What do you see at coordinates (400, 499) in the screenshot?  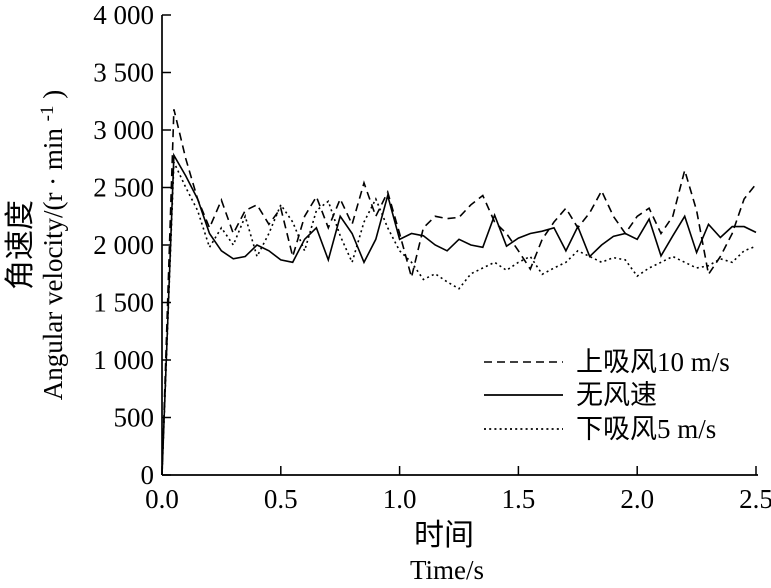 I see `x-tick-label: 1.0` at bounding box center [400, 499].